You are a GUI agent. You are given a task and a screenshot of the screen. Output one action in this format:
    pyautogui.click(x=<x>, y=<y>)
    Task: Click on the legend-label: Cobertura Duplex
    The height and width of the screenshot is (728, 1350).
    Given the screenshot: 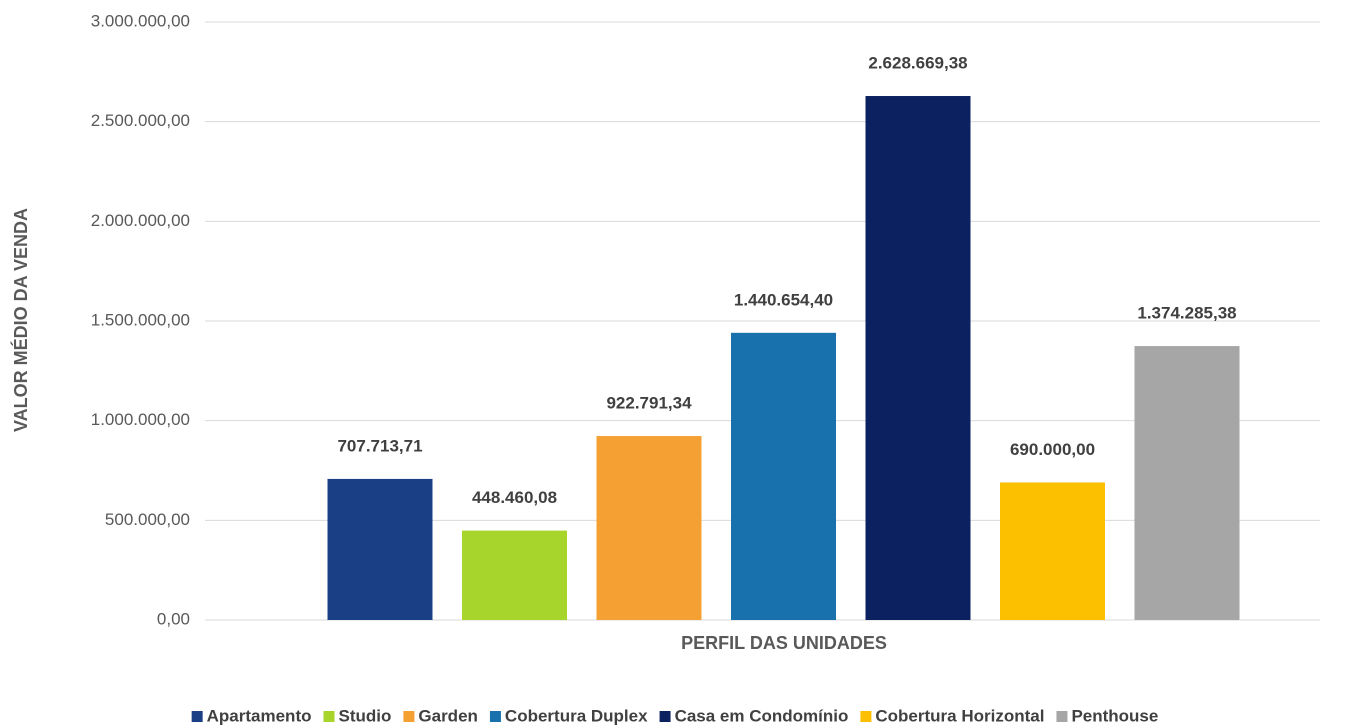 What is the action you would take?
    pyautogui.click(x=576, y=715)
    